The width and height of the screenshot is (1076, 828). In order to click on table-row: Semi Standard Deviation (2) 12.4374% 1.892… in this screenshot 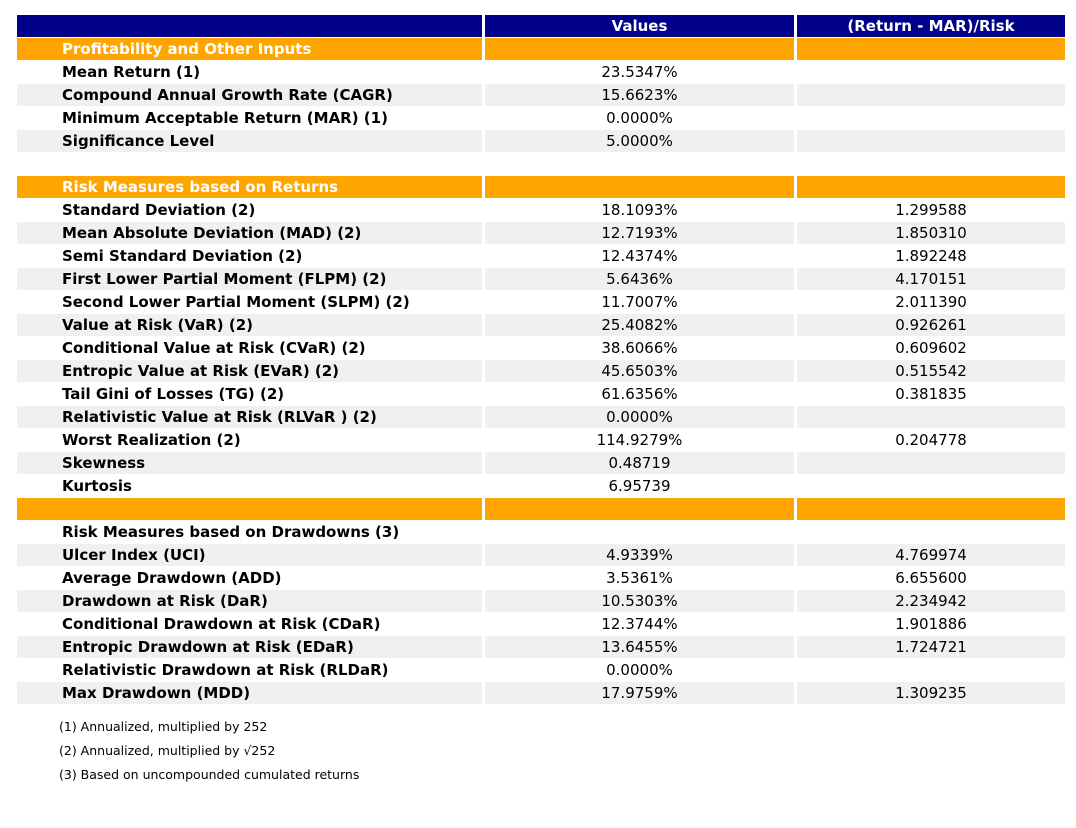, I will do `click(541, 256)`.